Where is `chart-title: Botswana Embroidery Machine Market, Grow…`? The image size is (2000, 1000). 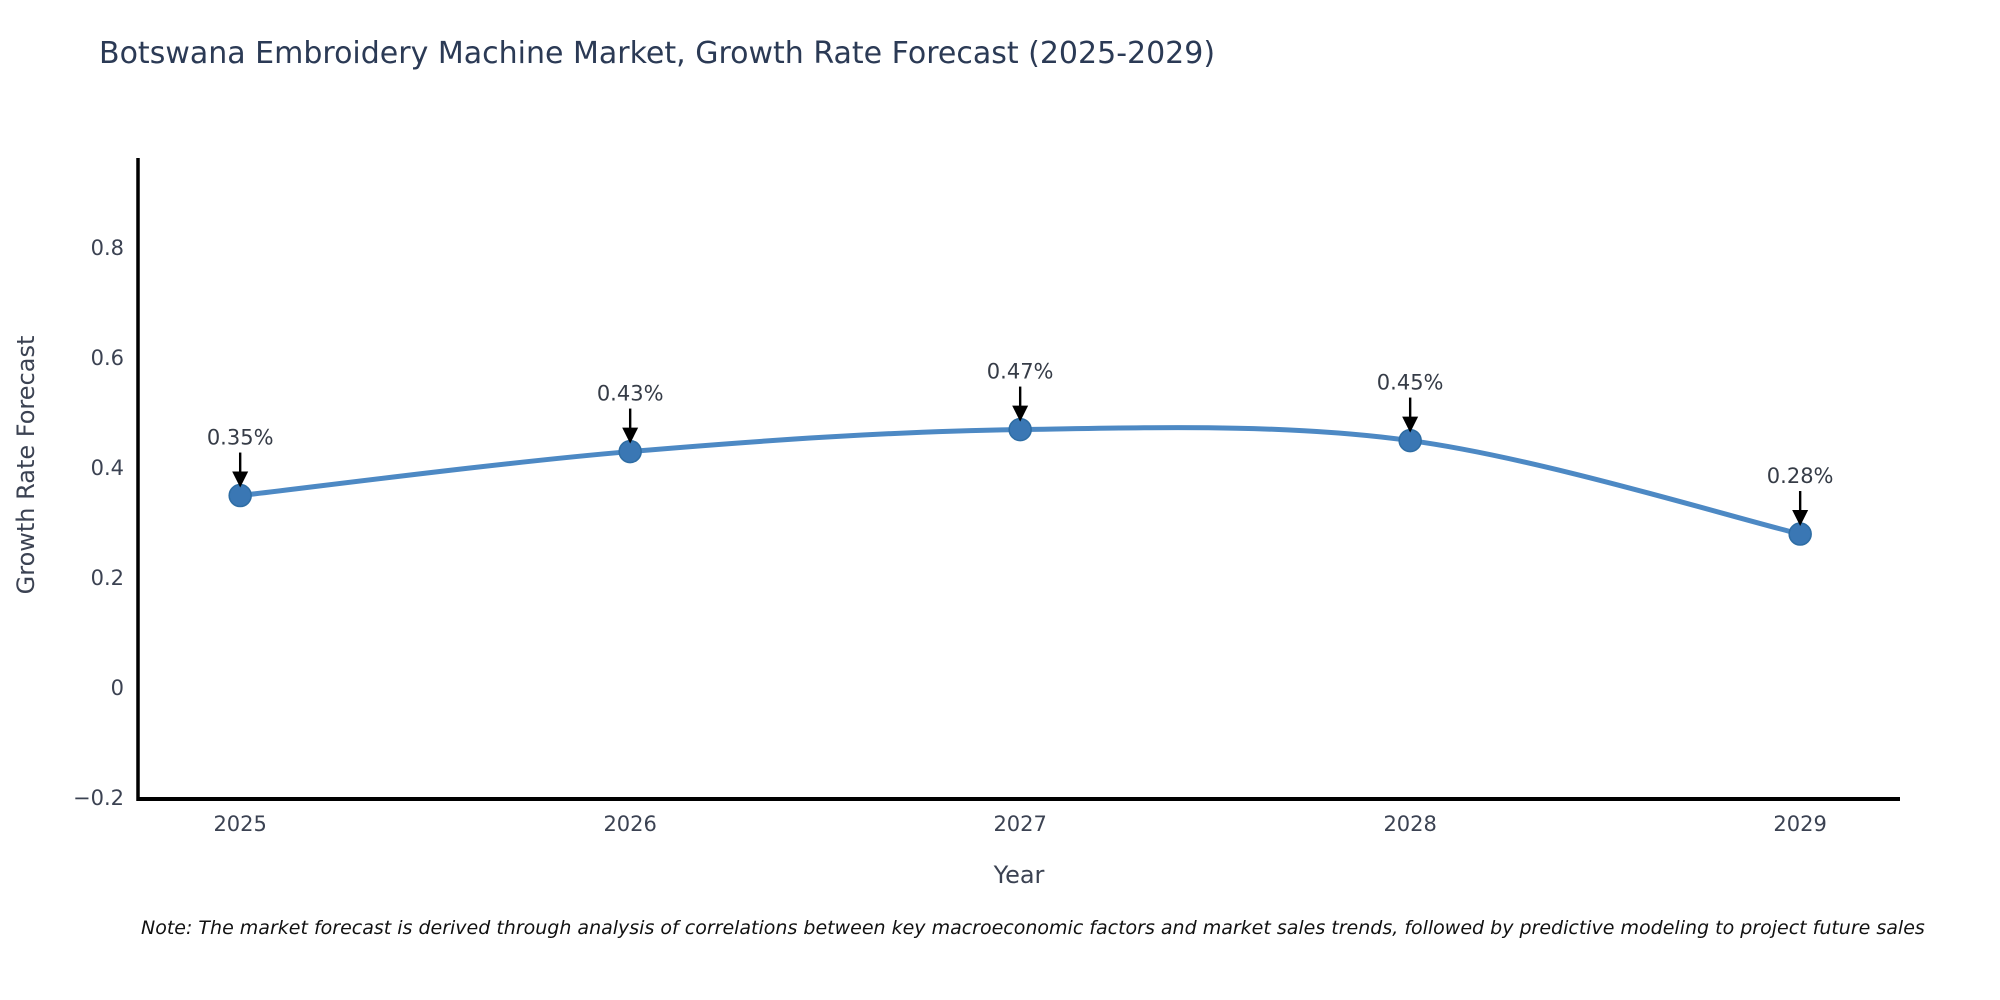
chart-title: Botswana Embroidery Machine Market, Grow… is located at coordinates (657, 53).